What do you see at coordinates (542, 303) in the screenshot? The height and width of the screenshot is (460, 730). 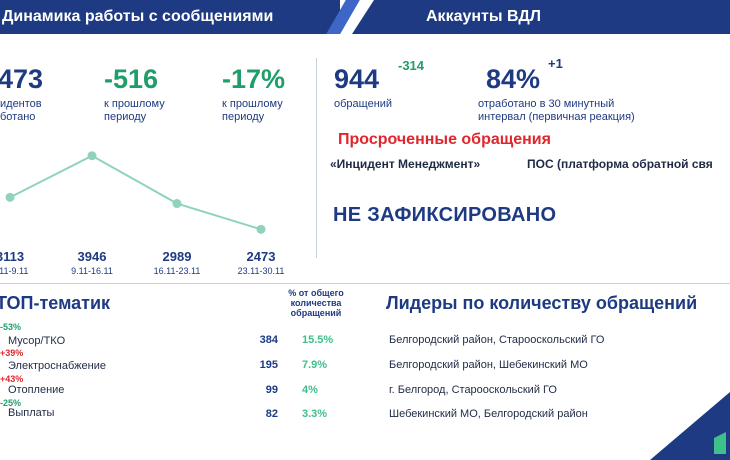 I see `leaders-title: Лидеры по количеству обращений` at bounding box center [542, 303].